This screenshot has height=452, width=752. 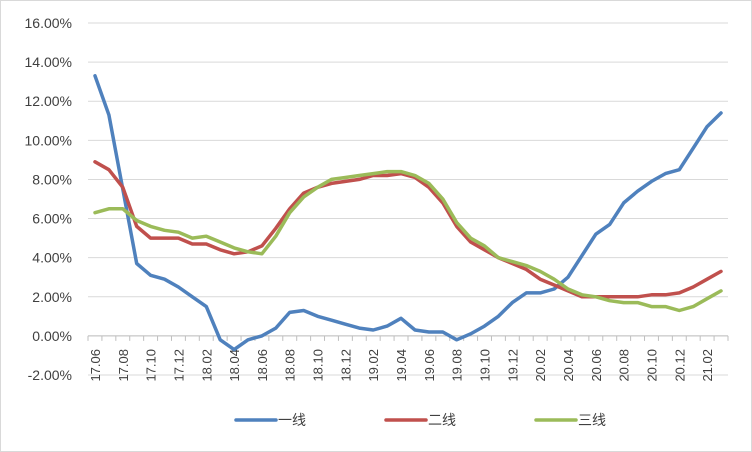 What do you see at coordinates (512, 365) in the screenshot?
I see `x-tick-label: 19.12` at bounding box center [512, 365].